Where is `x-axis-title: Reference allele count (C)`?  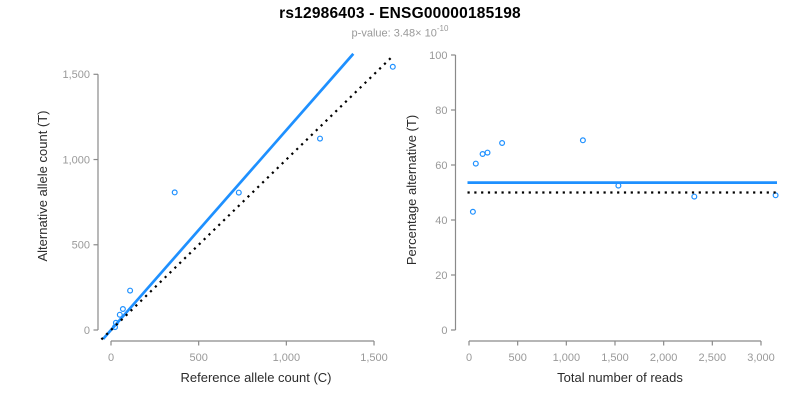
x-axis-title: Reference allele count (C) is located at coordinates (255, 377).